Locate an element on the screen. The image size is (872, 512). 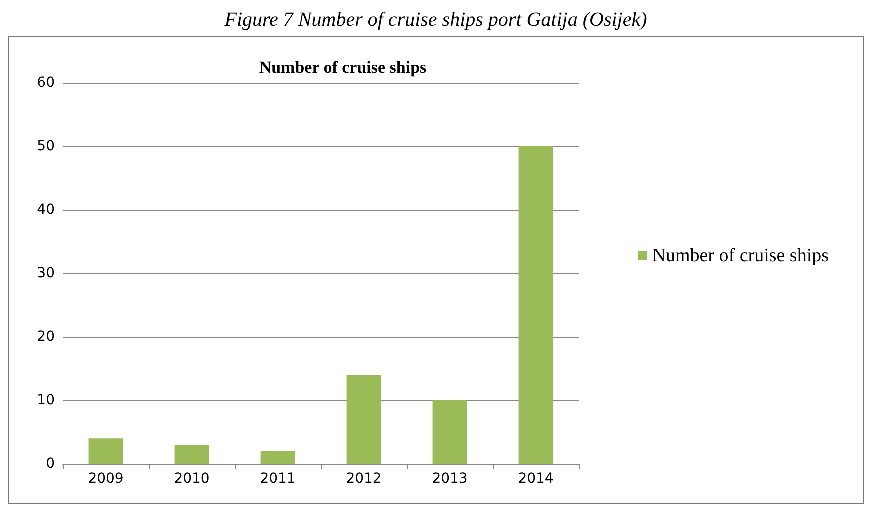
x-tick-label: 2012 is located at coordinates (364, 479).